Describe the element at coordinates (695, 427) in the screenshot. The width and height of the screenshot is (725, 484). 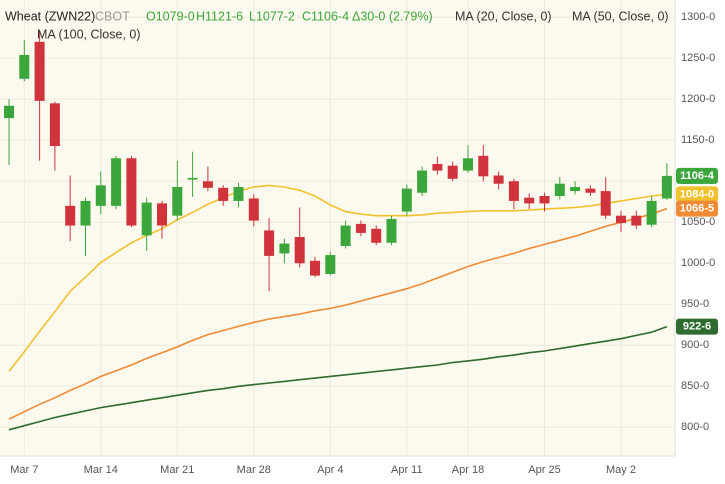
I see `y-tick-label: 800-0` at that location.